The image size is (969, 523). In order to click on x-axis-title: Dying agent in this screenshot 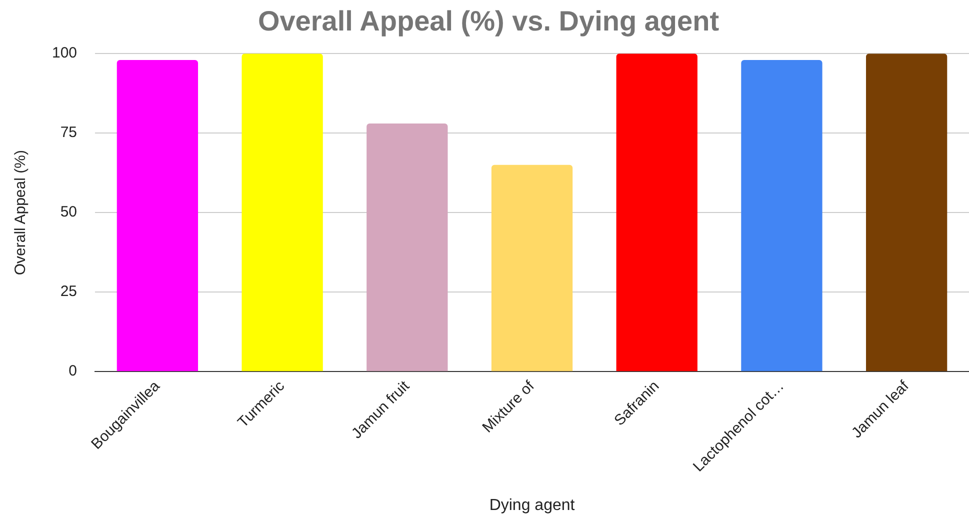, I will do `click(532, 505)`.